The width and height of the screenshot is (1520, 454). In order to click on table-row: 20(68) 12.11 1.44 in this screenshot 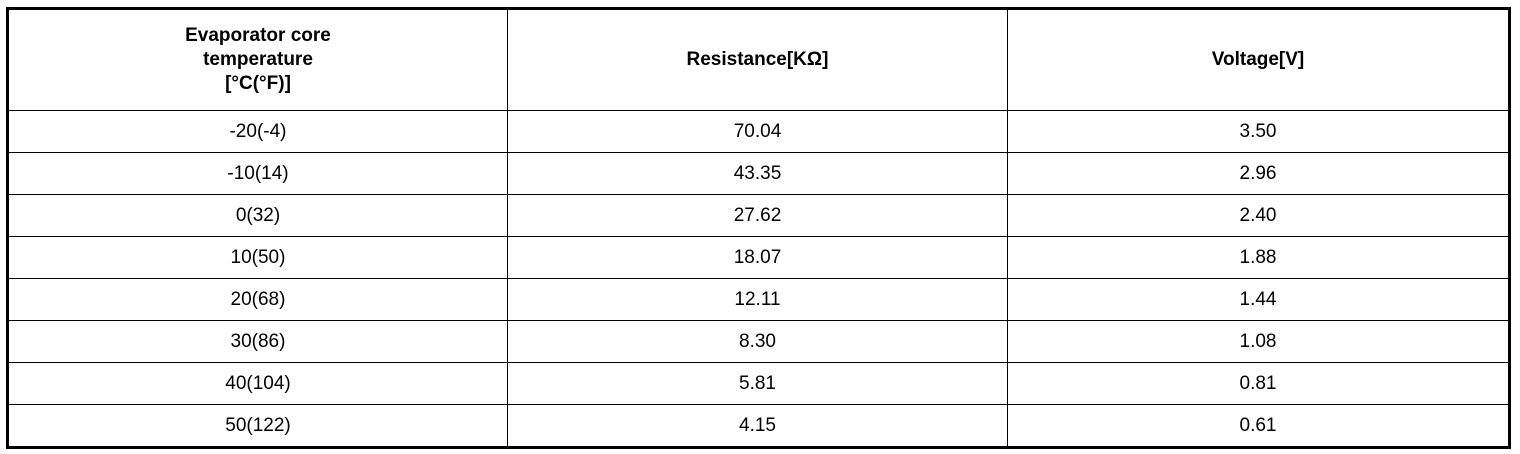, I will do `click(758, 299)`.